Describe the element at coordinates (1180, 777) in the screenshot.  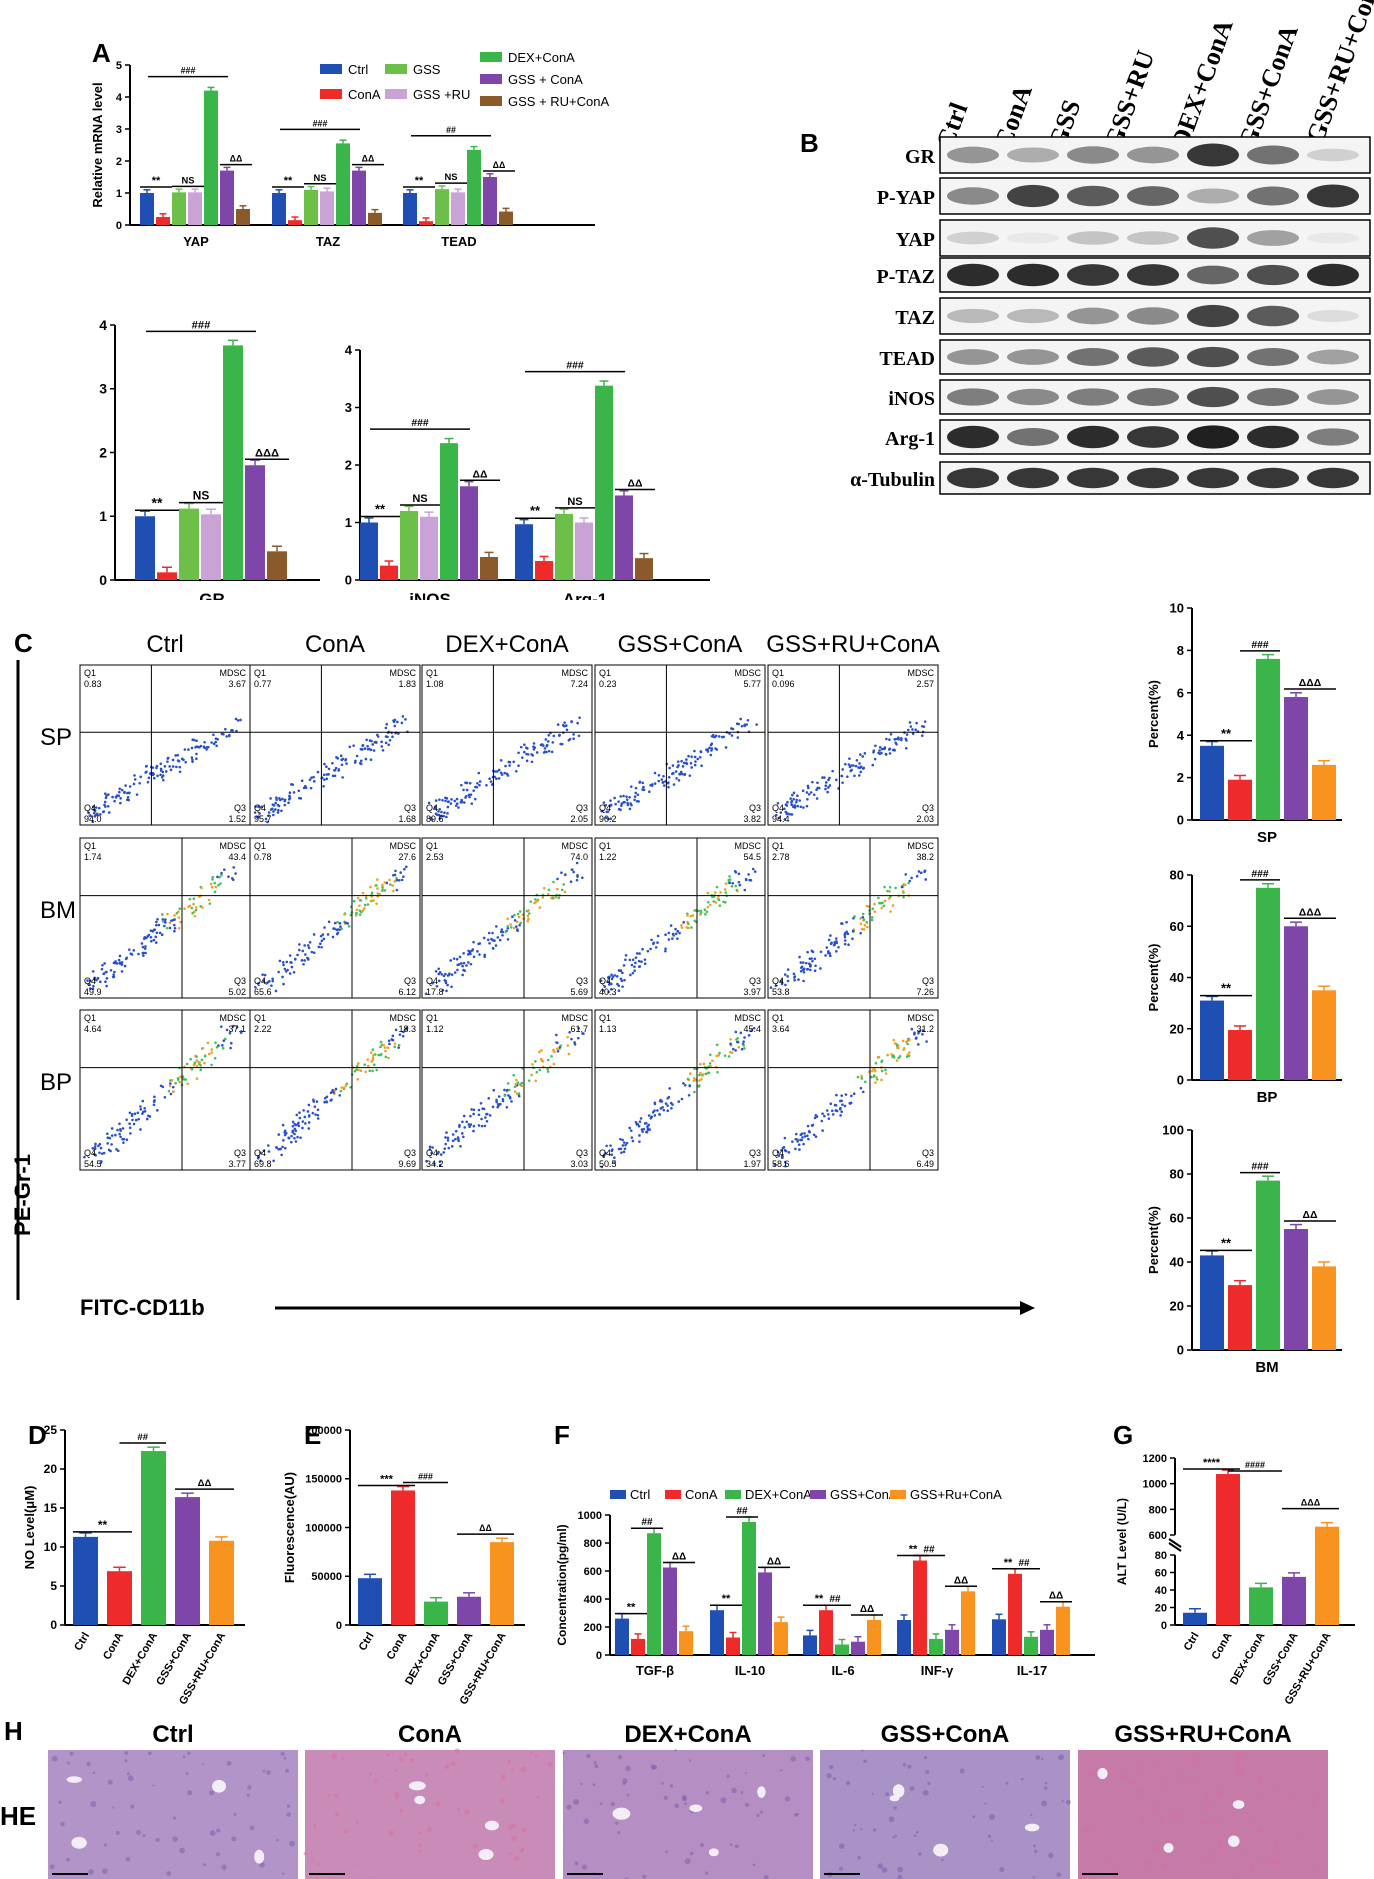
I see `y-tick-label: 2` at that location.